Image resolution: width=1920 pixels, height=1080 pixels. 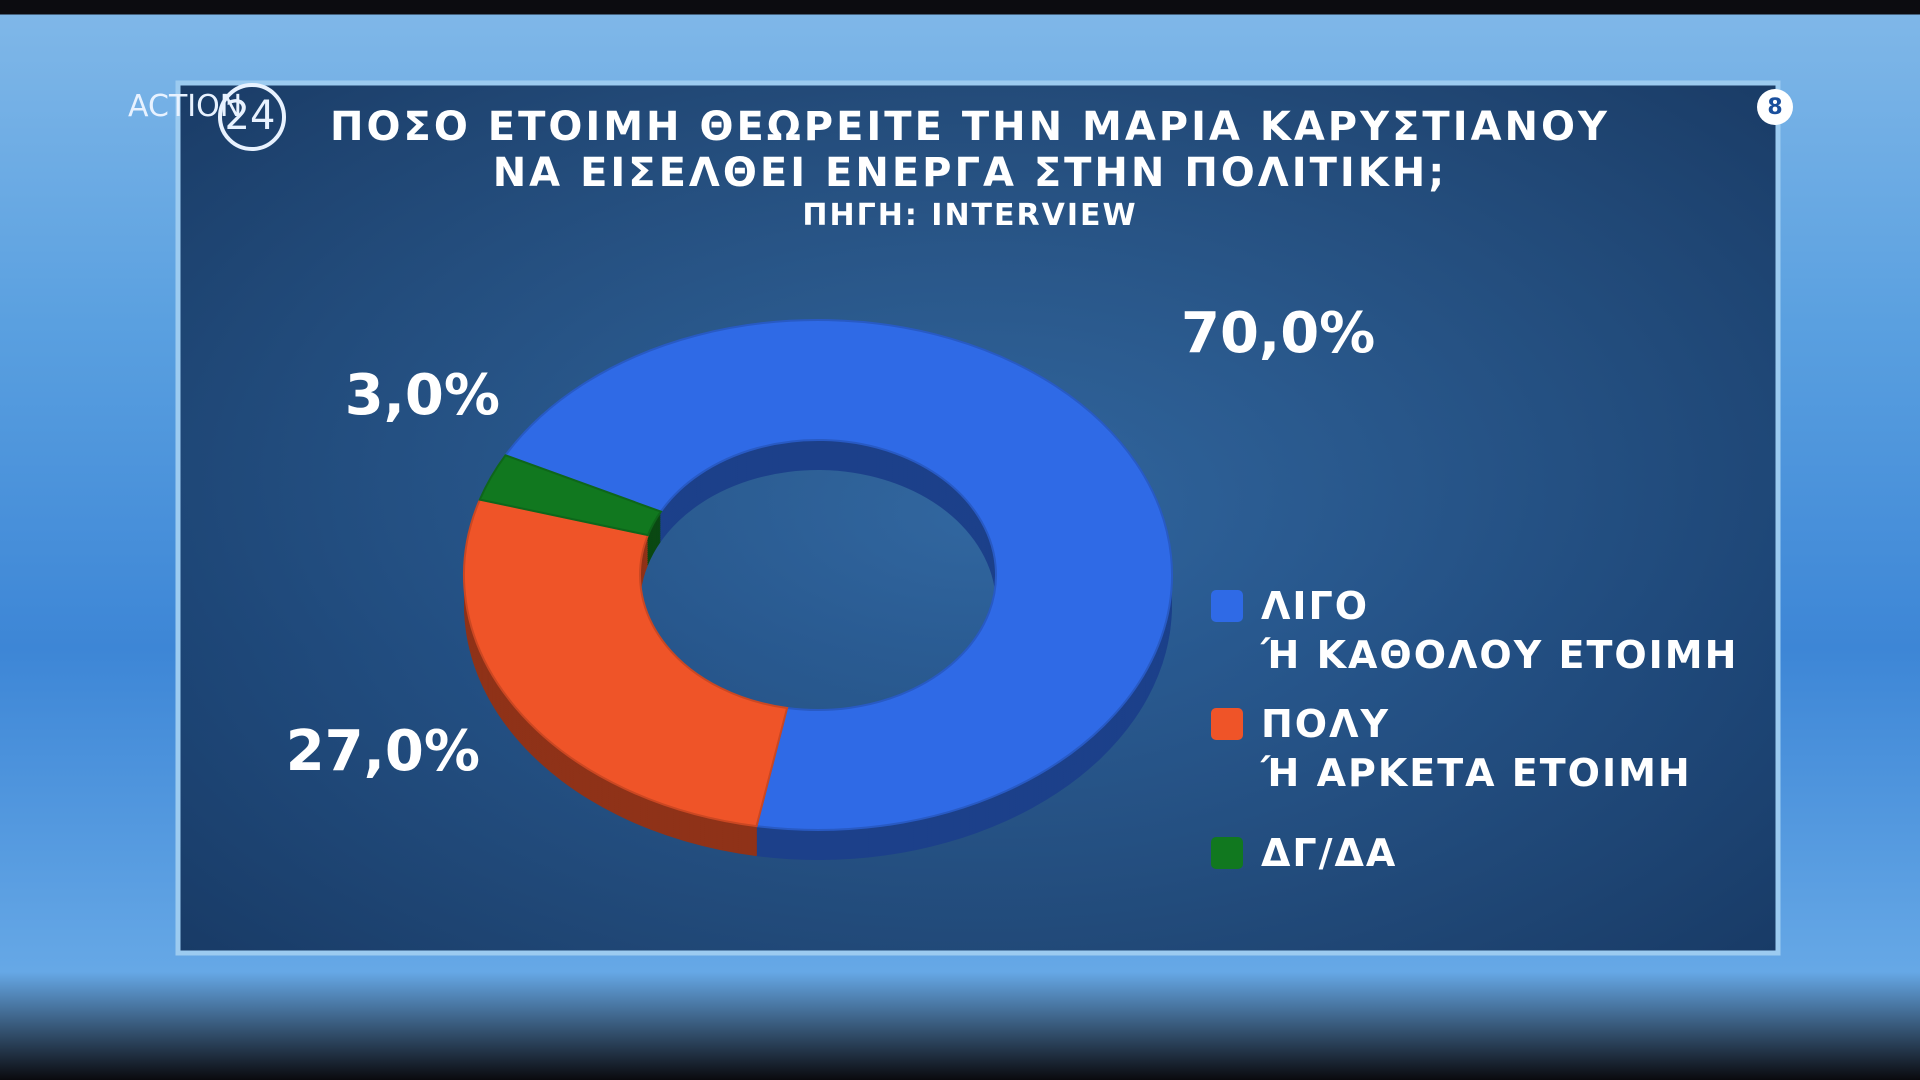 What do you see at coordinates (383, 751) in the screenshot?
I see `value-label: 27,0%` at bounding box center [383, 751].